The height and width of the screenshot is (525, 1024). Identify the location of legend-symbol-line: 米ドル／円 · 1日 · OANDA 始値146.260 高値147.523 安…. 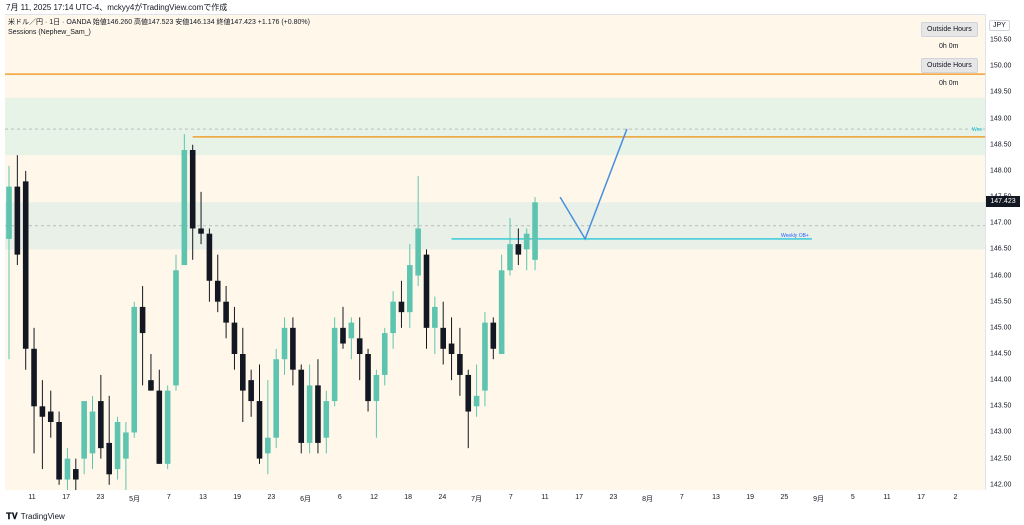
(159, 22).